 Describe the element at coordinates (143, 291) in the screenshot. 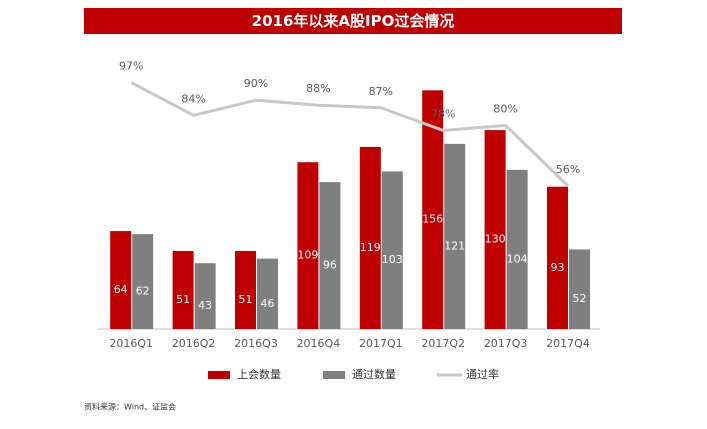

I see `bar-value-label: 62` at that location.